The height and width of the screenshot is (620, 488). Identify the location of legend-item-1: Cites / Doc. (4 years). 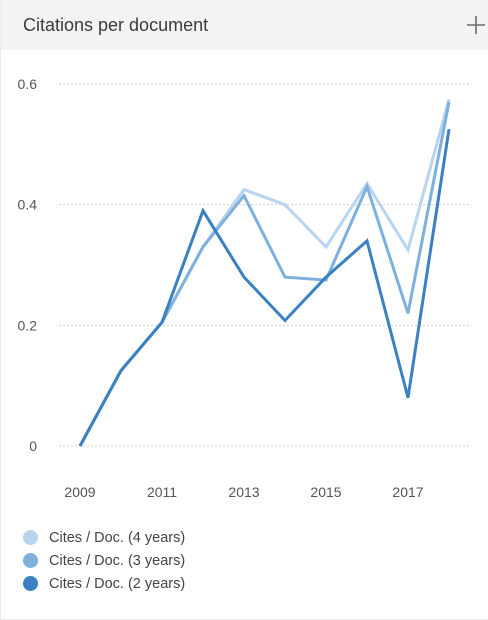
(233, 537).